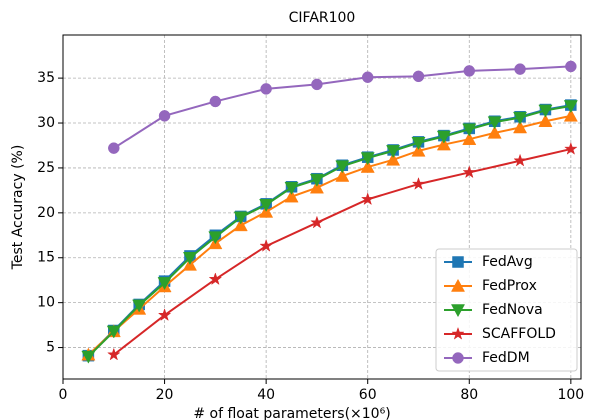 This screenshot has height=420, width=598. What do you see at coordinates (507, 262) in the screenshot?
I see `legend-label: FedAvg` at bounding box center [507, 262].